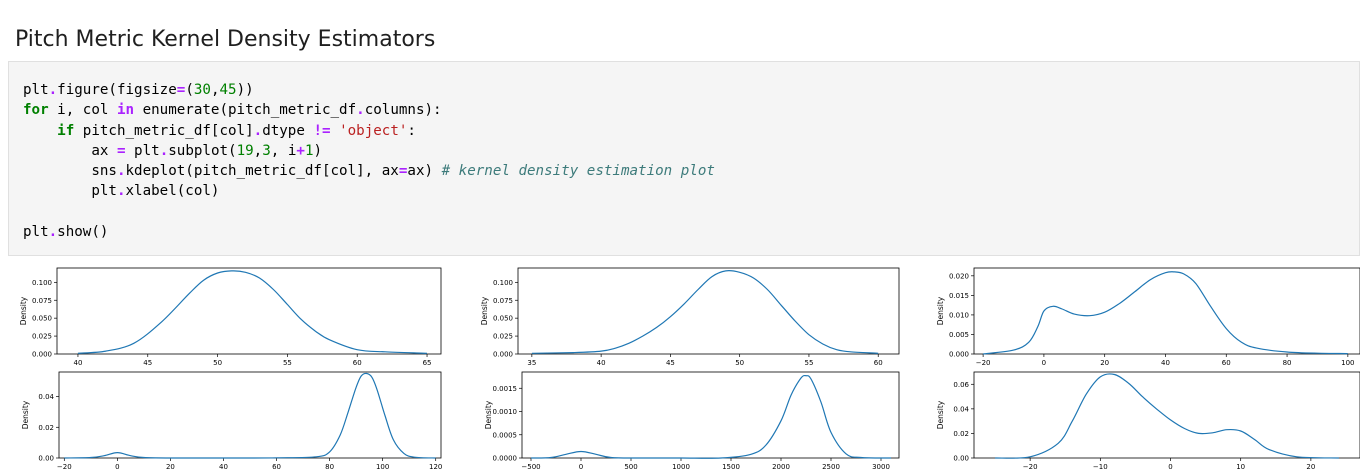  I want to click on plot-3-ytick-label: 0.000, so click(959, 355).